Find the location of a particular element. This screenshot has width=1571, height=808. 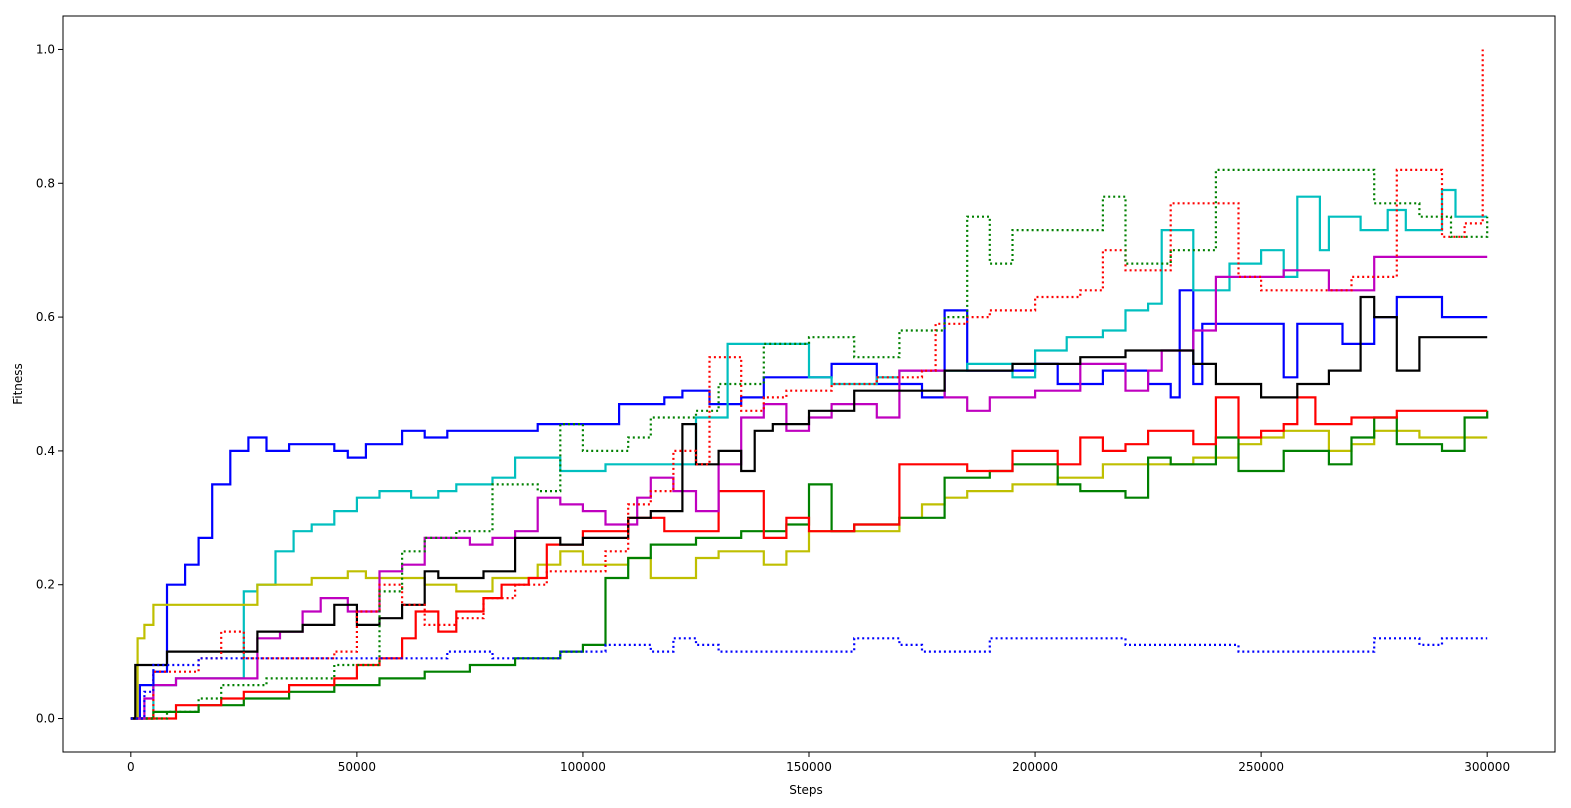

x-tick-label: 100000 is located at coordinates (583, 767).